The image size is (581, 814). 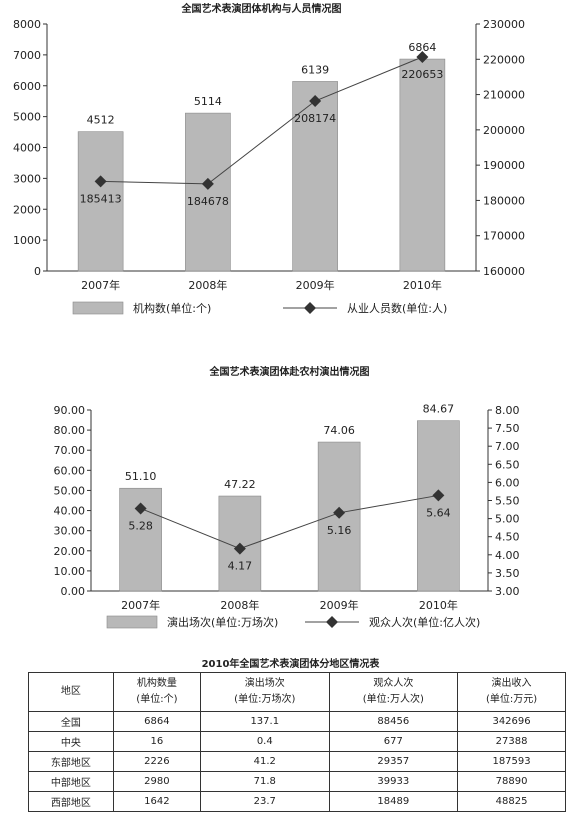 I want to click on column-header: 观众人次 (单位:万人次), so click(x=393, y=692).